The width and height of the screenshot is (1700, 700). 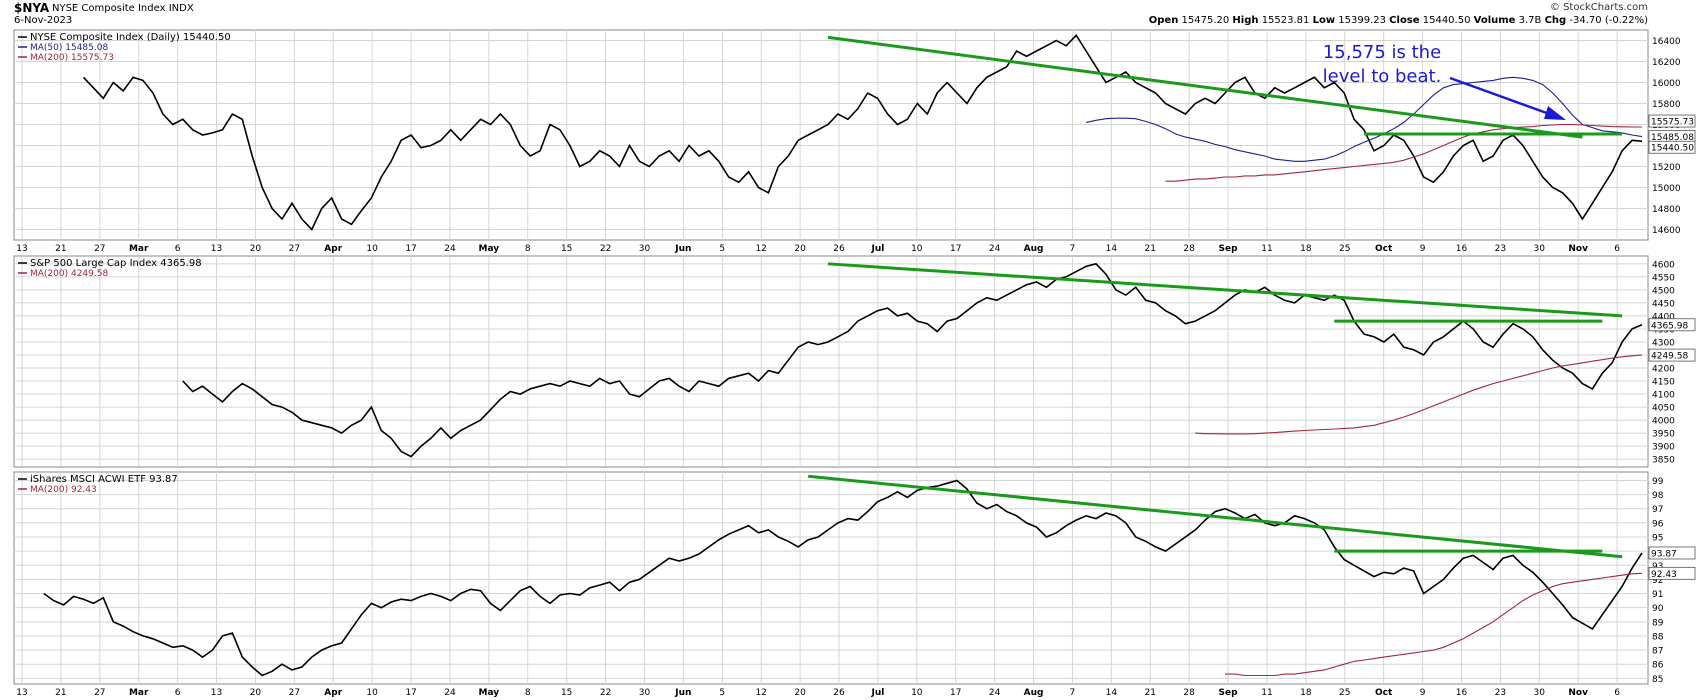 I want to click on y-tick-label: 14800, so click(x=1666, y=210).